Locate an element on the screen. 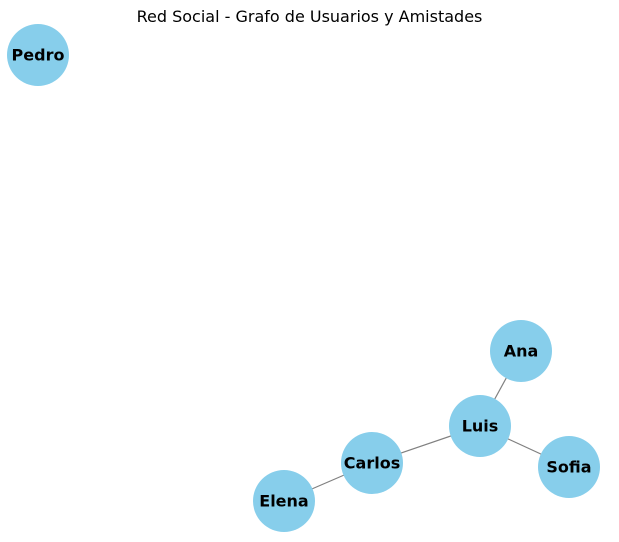 This screenshot has height=542, width=619. node-circle-ana is located at coordinates (521, 351).